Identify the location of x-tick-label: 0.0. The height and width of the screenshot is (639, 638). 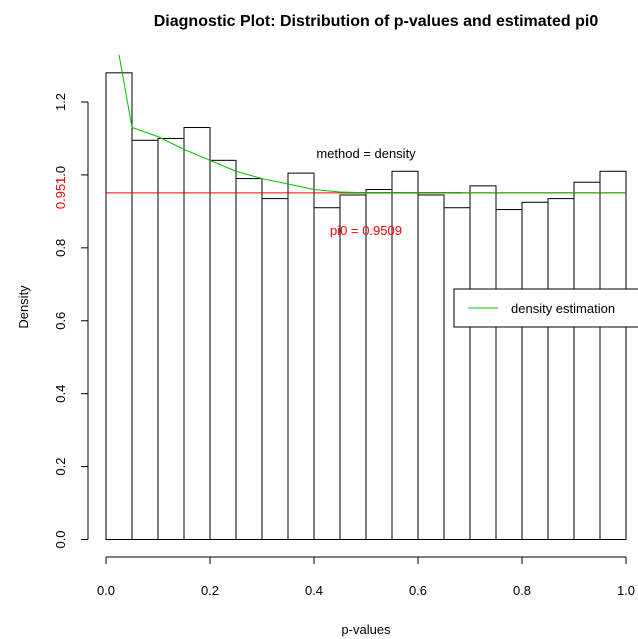
(106, 590).